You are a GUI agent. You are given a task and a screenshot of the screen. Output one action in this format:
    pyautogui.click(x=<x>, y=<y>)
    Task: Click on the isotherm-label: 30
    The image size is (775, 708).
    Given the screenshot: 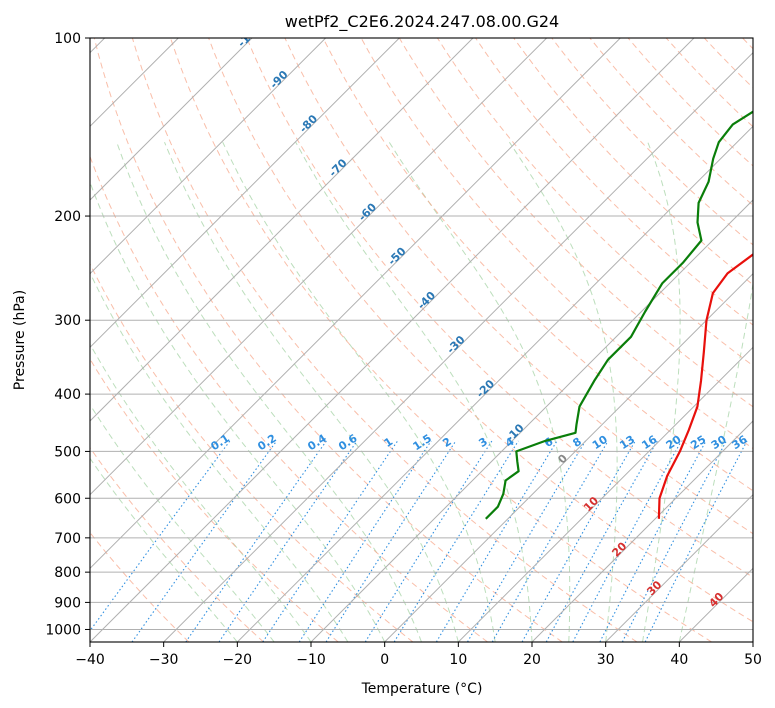 What is the action you would take?
    pyautogui.click(x=654, y=588)
    